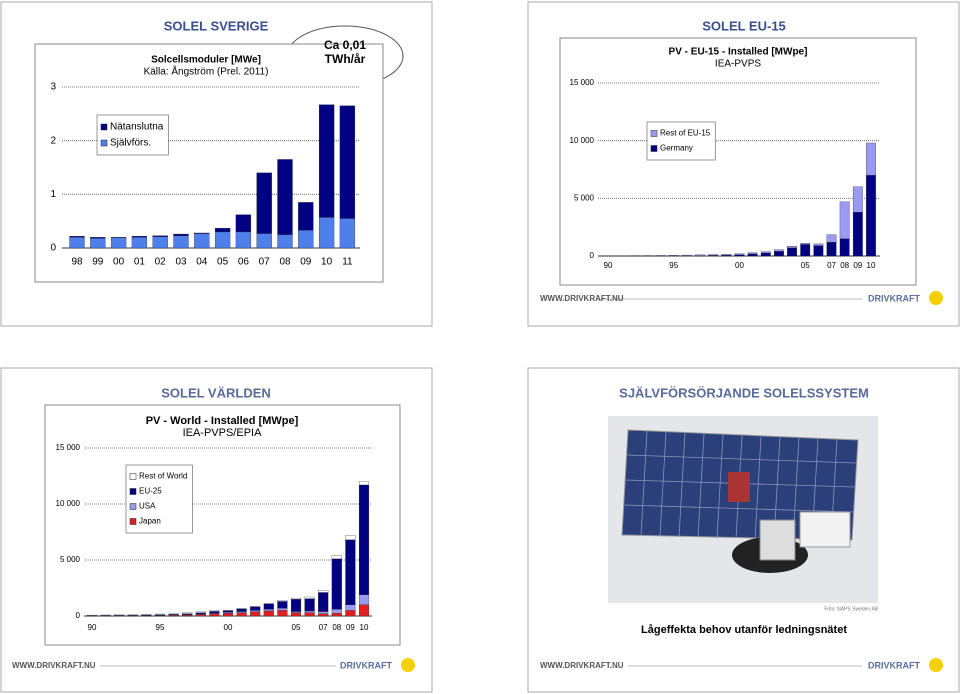 The image size is (960, 694). I want to click on annotation-line: Ca 0,01, so click(345, 45).